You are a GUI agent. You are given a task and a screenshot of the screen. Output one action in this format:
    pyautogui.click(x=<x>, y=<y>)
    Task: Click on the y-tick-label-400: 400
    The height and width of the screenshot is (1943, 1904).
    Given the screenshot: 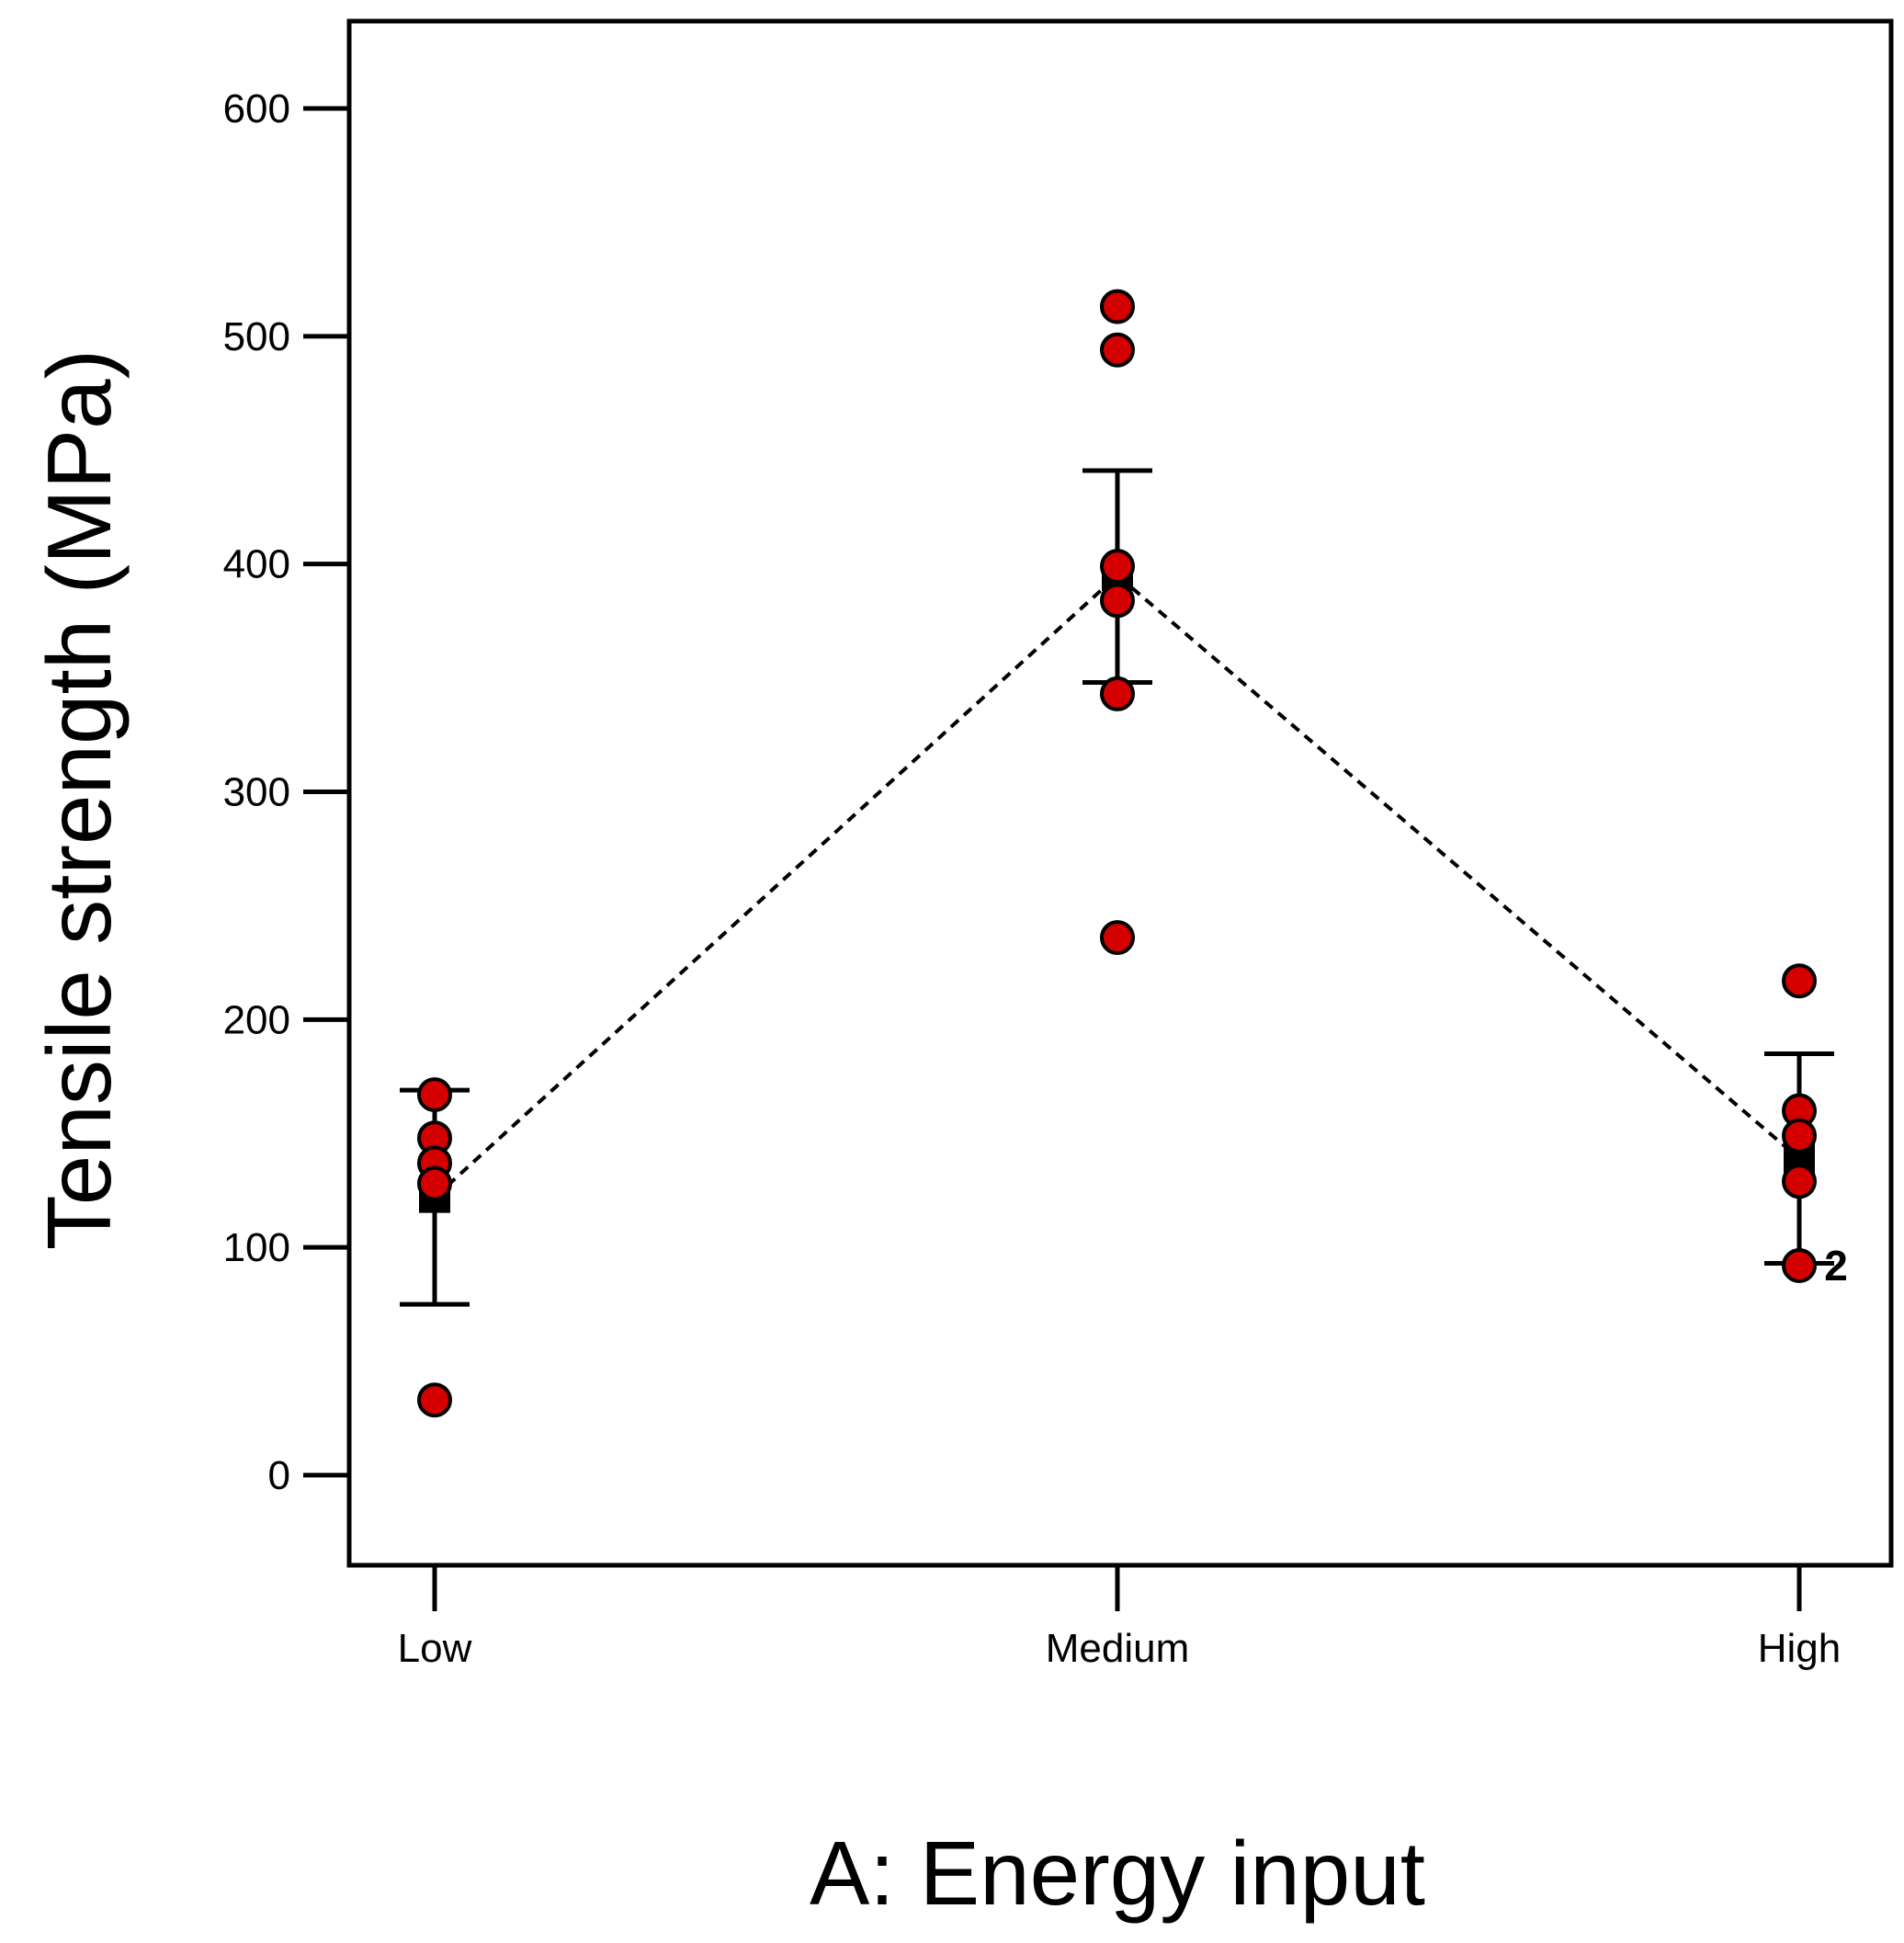 What is the action you would take?
    pyautogui.click(x=256, y=564)
    